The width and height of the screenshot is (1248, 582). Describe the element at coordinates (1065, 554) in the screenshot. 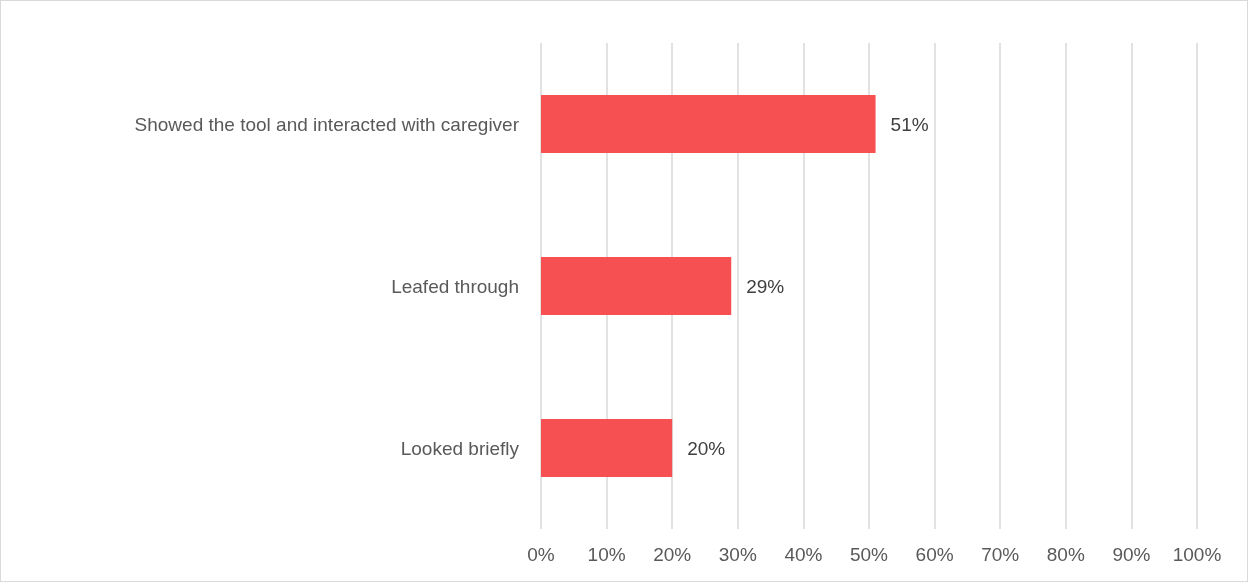

I see `x-tick-label: 80%` at that location.